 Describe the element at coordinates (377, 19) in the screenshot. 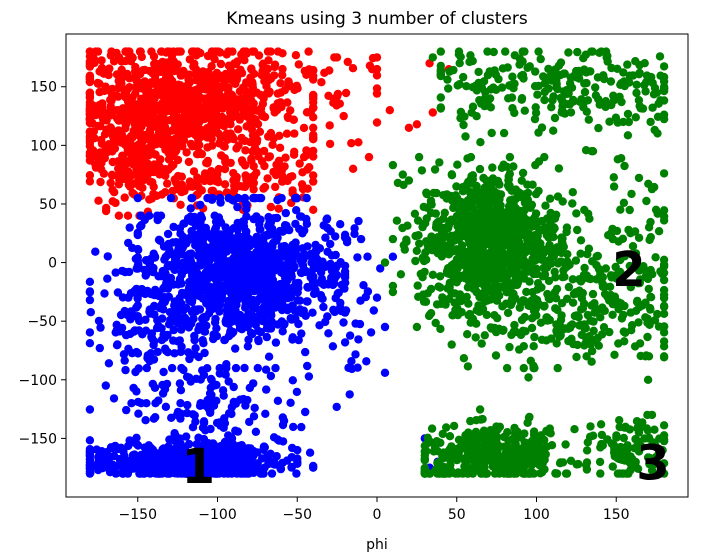

I see `chart-title: Kmeans using 3 number of clusters` at that location.